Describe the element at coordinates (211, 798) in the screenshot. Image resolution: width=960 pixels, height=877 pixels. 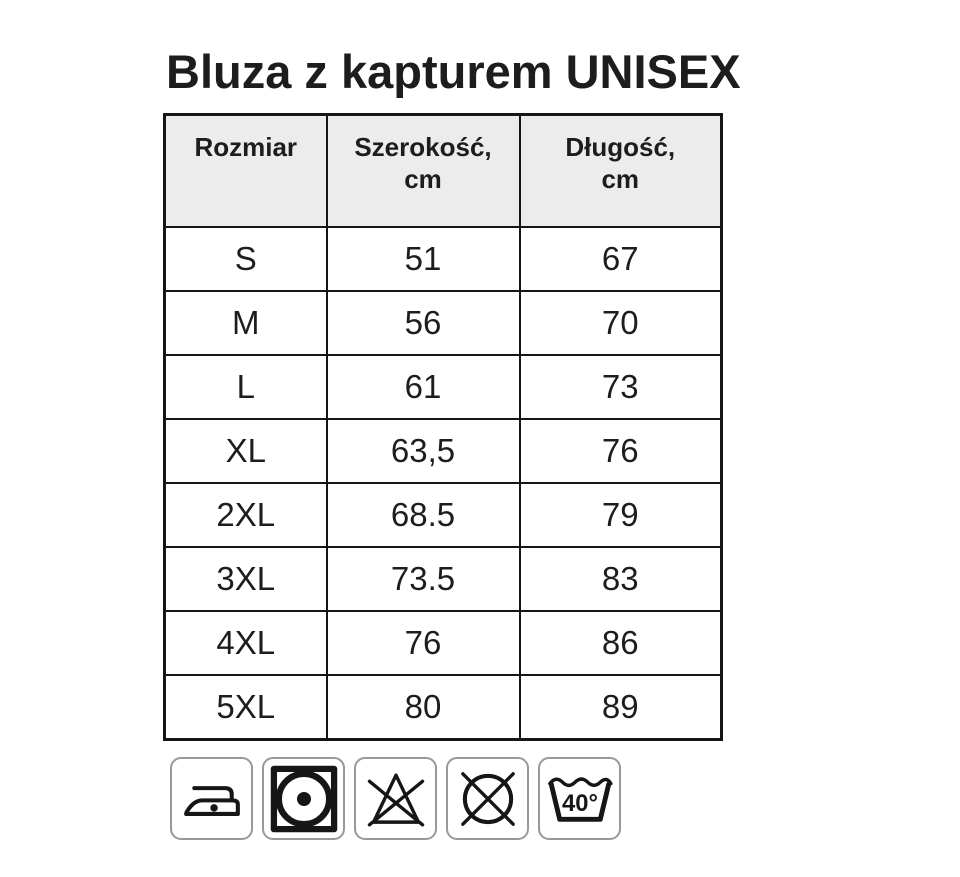
I see `iron-low-icon` at that location.